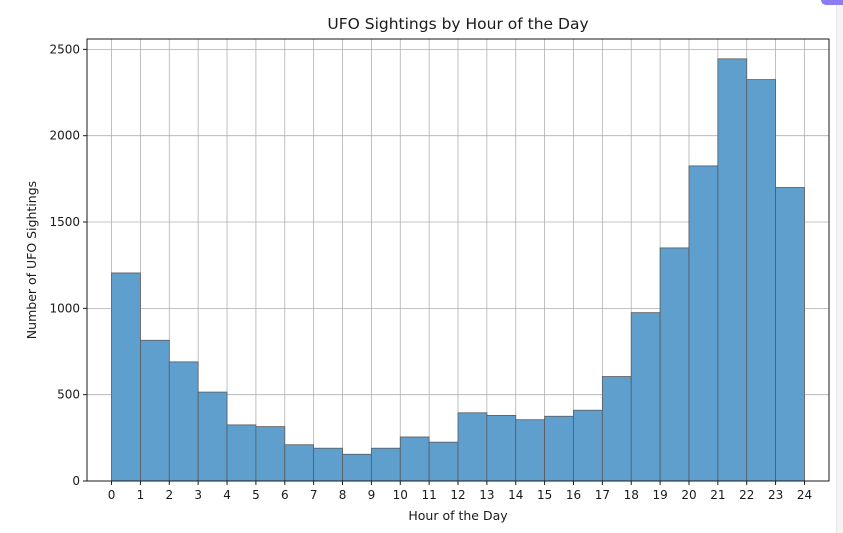 Image resolution: width=843 pixels, height=533 pixels. What do you see at coordinates (688, 495) in the screenshot?
I see `x-tick-label: 20` at bounding box center [688, 495].